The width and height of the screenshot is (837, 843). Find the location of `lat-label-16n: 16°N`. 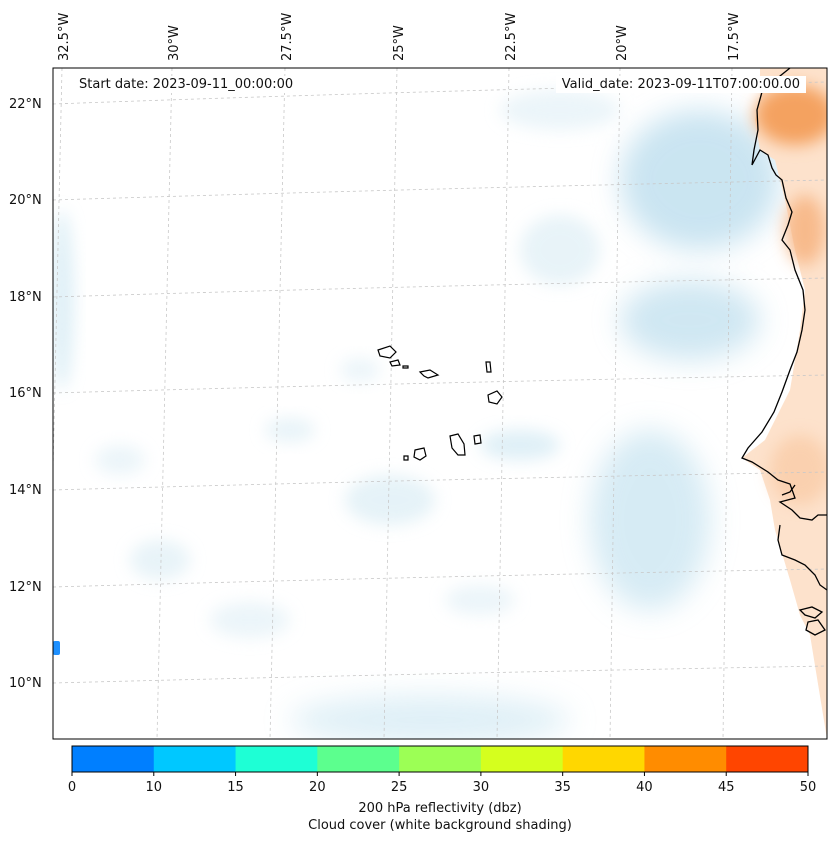

lat-label-16n: 16°N is located at coordinates (25, 393).